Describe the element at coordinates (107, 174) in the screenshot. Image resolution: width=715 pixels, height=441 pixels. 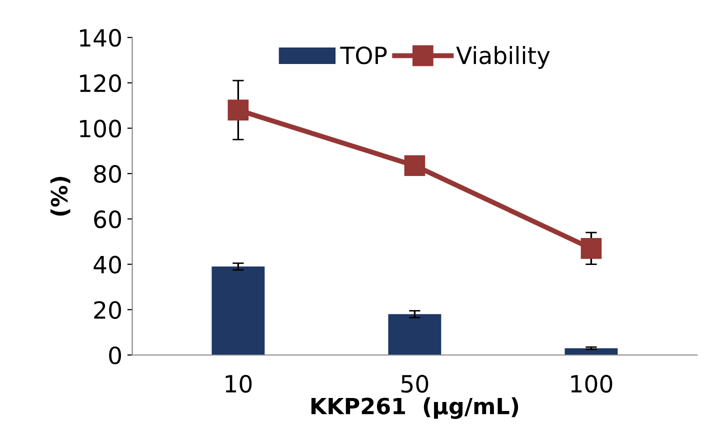
I see `y-tick-label: 80` at that location.